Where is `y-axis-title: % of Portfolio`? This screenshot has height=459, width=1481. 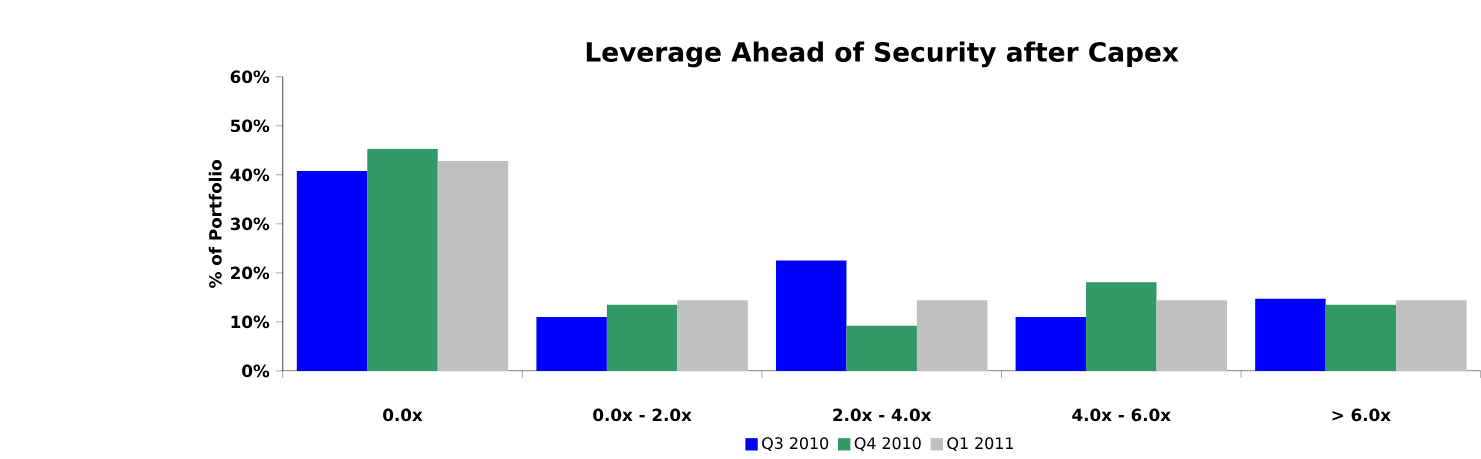
y-axis-title: % of Portfolio is located at coordinates (215, 224).